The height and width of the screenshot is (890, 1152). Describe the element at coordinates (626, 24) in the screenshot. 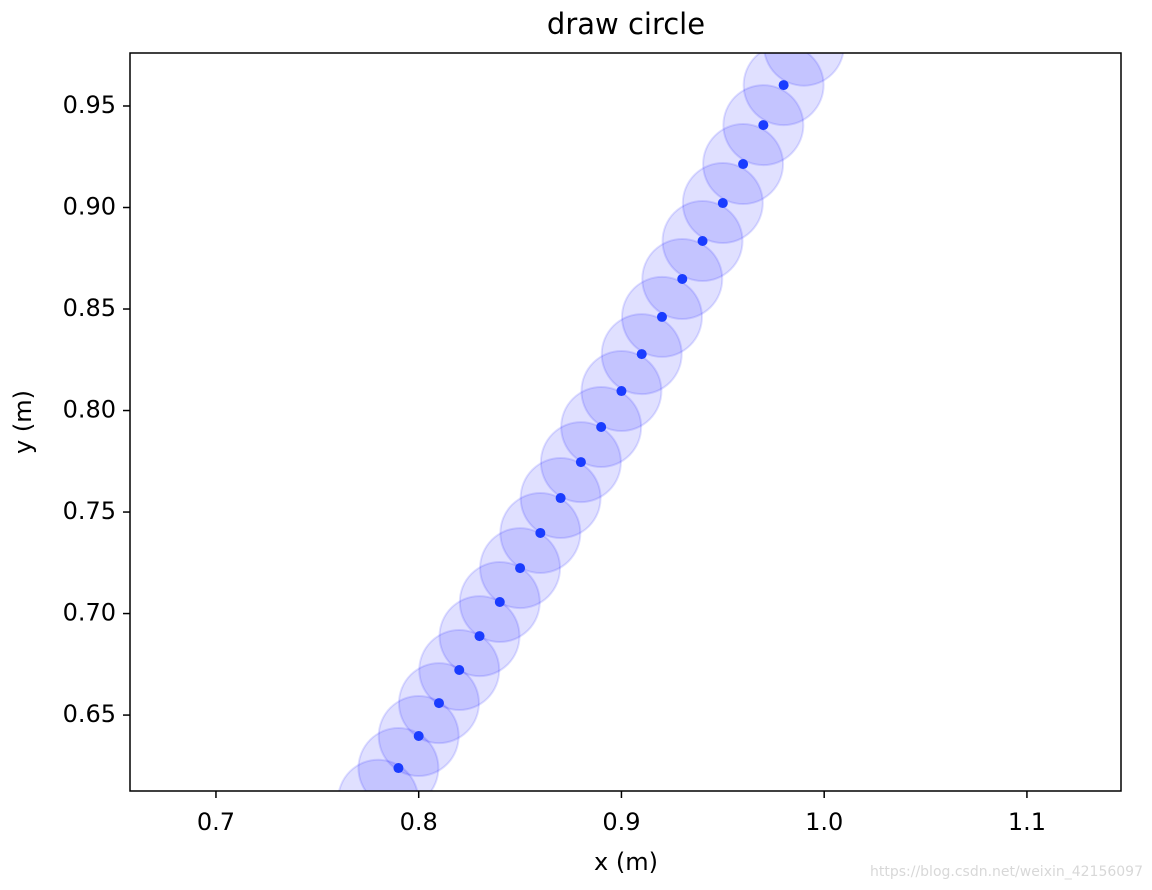

I see `chart-title: draw circle` at that location.